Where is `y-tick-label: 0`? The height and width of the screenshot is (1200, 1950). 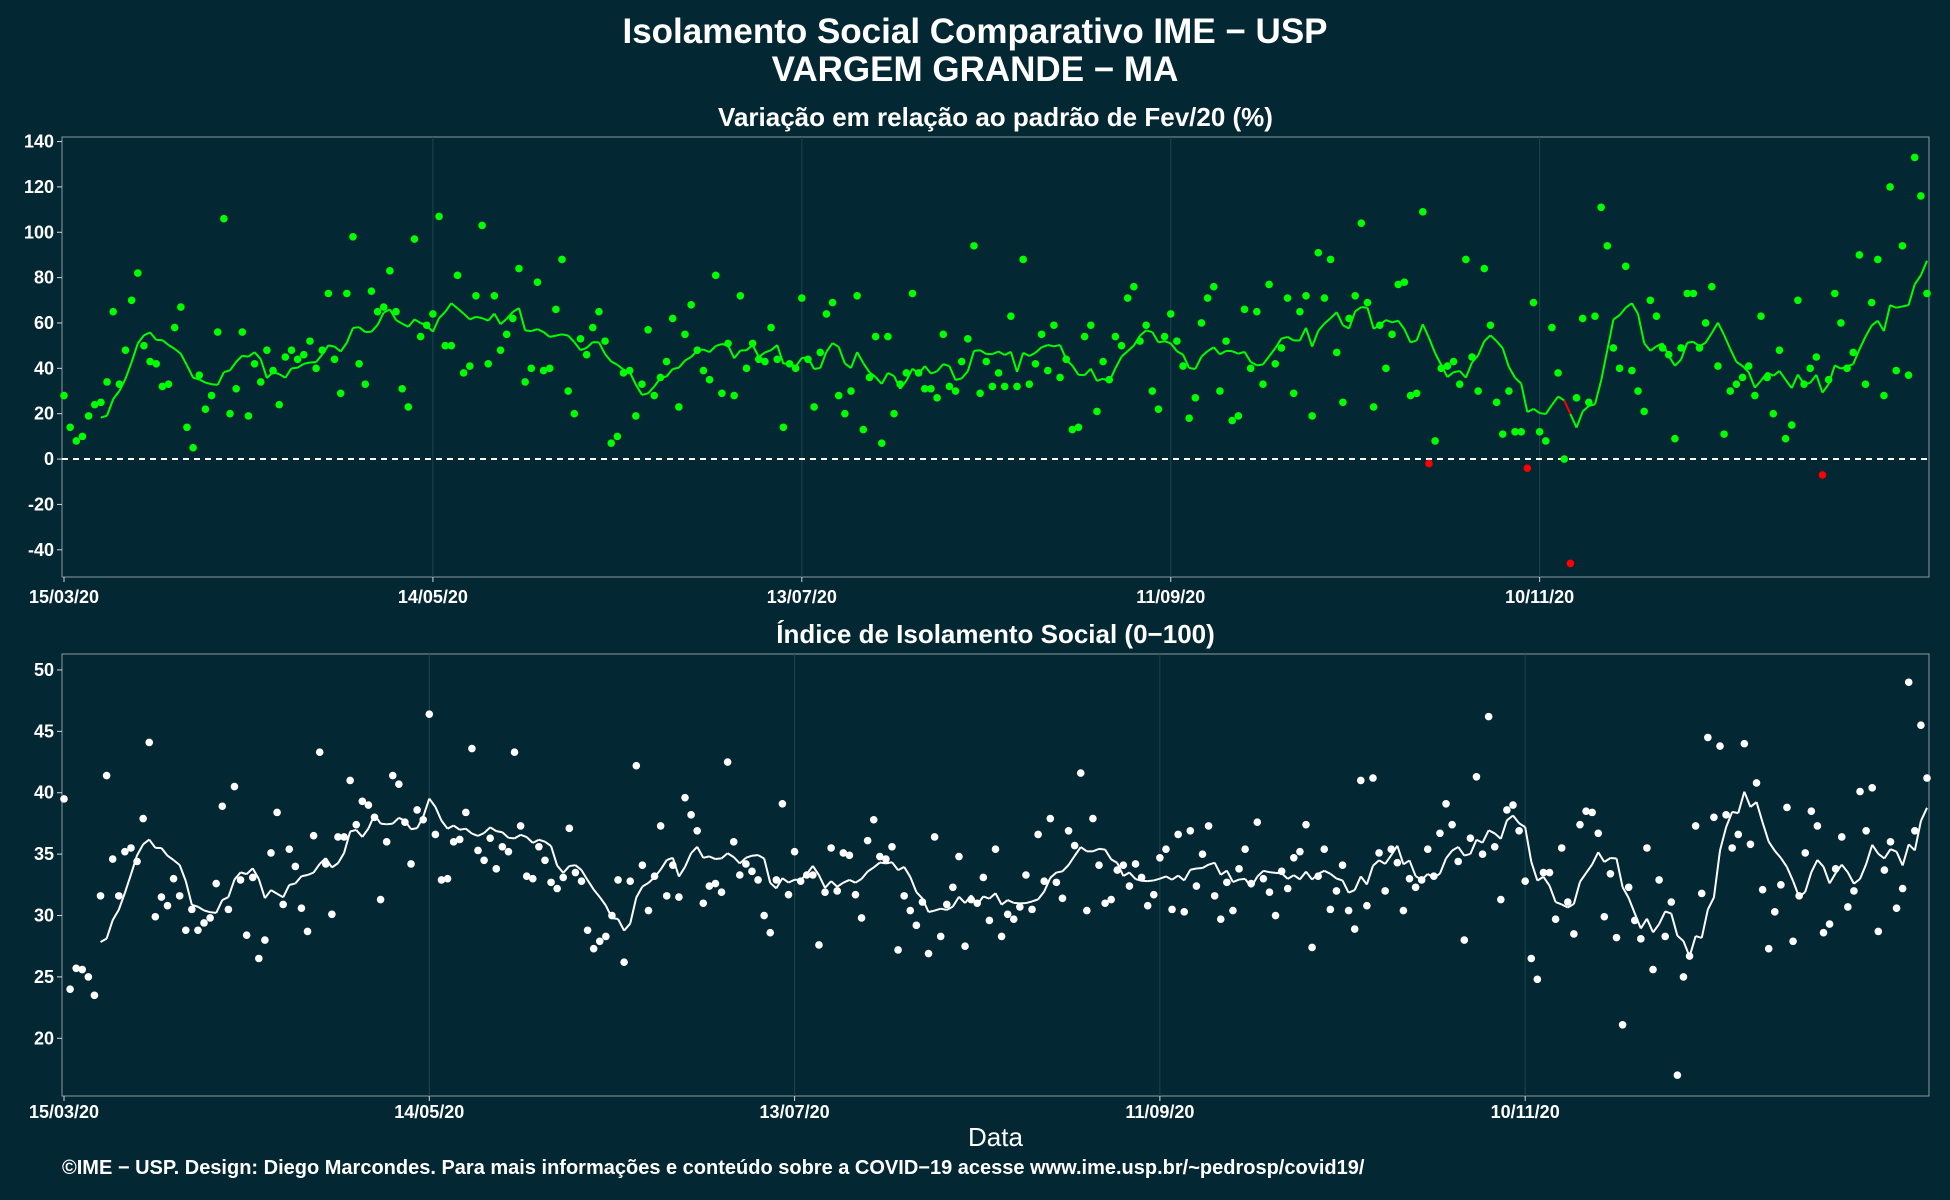
y-tick-label: 0 is located at coordinates (49, 459).